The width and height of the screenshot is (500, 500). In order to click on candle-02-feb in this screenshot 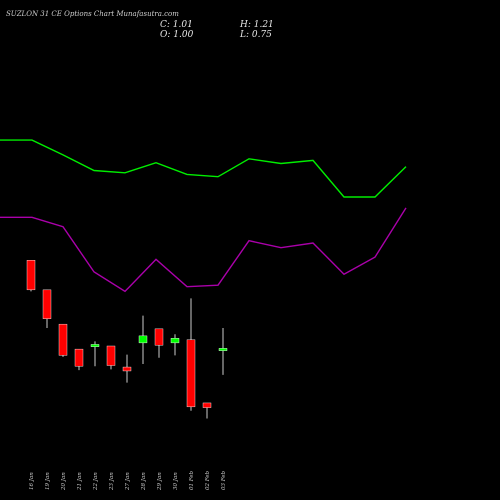, I will do `click(207, 410)`.